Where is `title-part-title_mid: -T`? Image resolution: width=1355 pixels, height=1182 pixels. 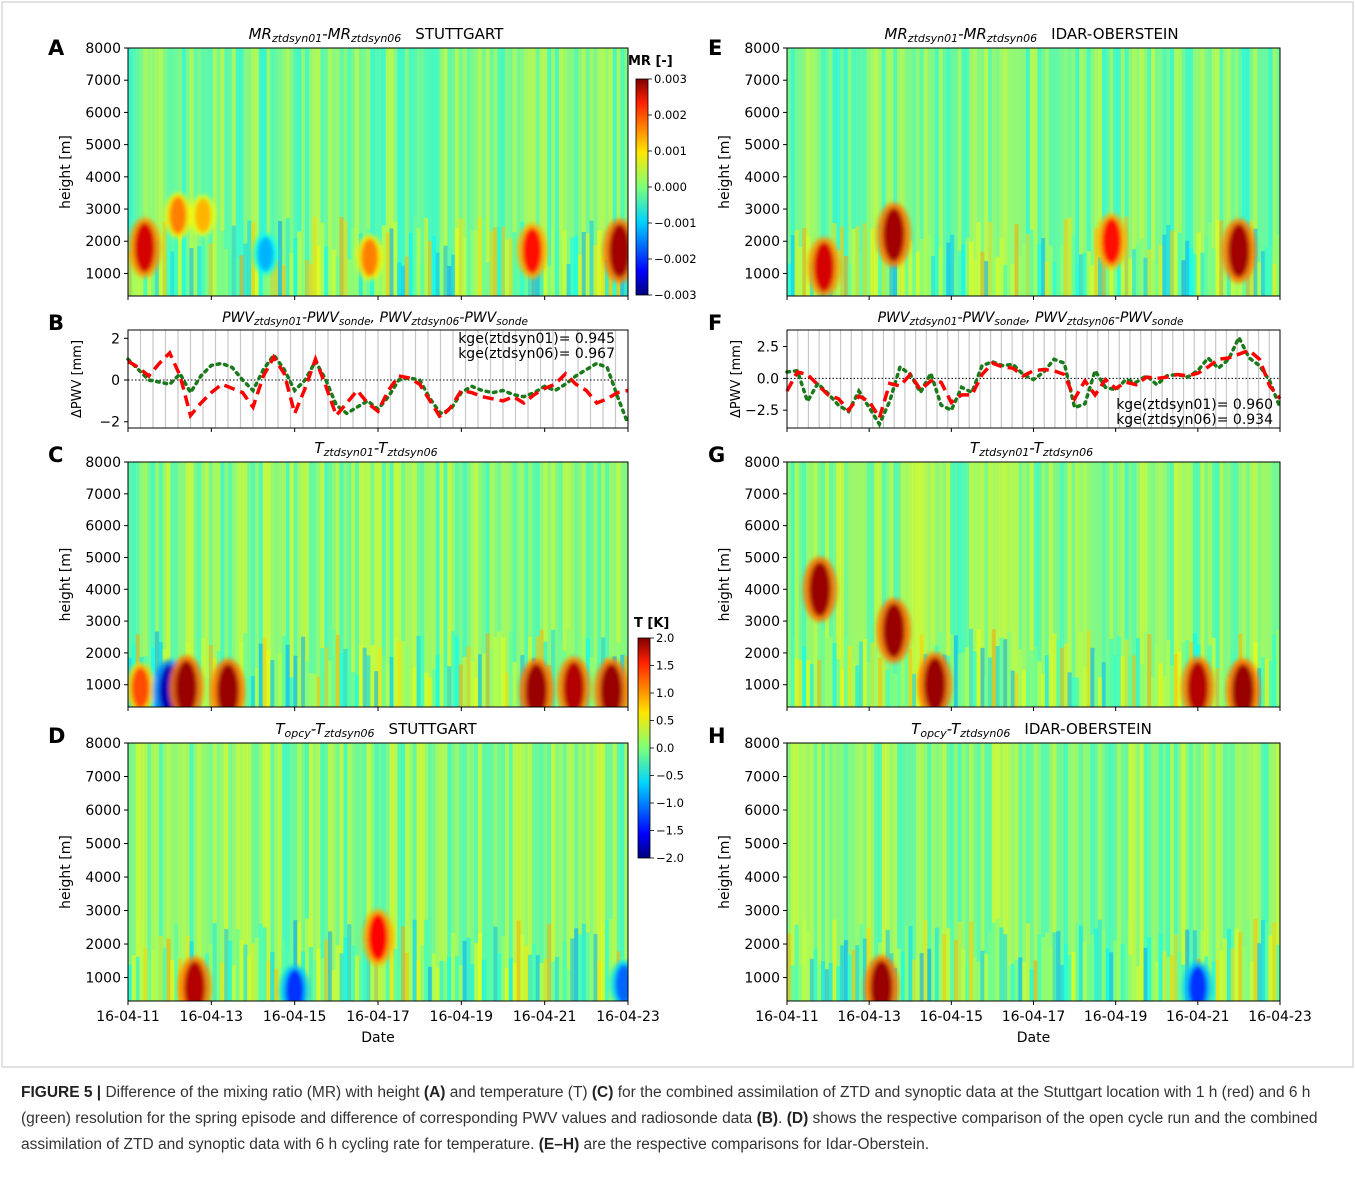
title-part-title_mid: -T is located at coordinates (1036, 448).